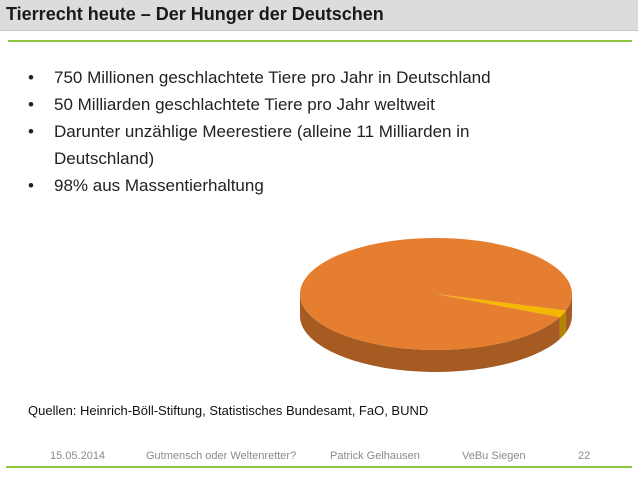 The image size is (638, 479). What do you see at coordinates (78, 456) in the screenshot?
I see `footer-date: 15.05.2014` at bounding box center [78, 456].